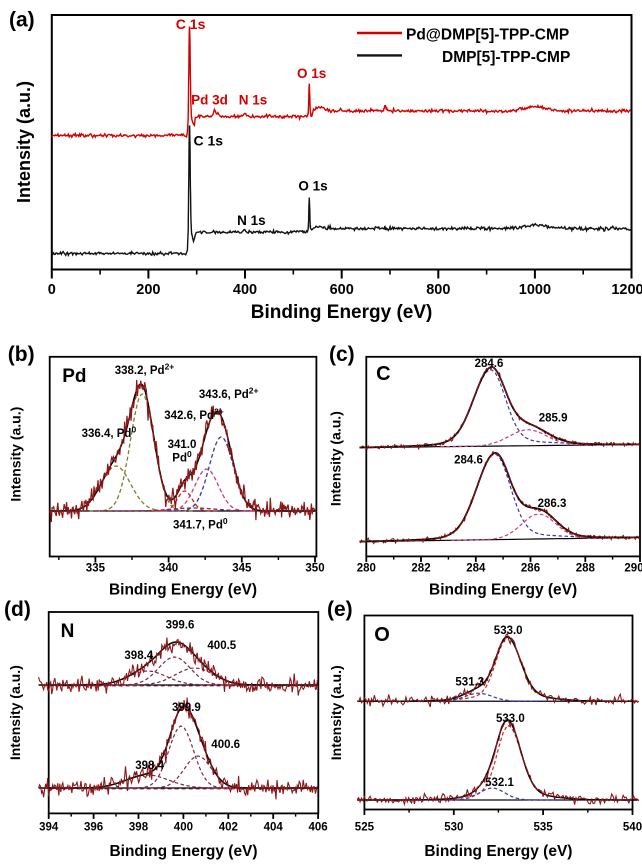 The height and width of the screenshot is (866, 642). Describe the element at coordinates (530, 569) in the screenshot. I see `svg-text: 286` at that location.